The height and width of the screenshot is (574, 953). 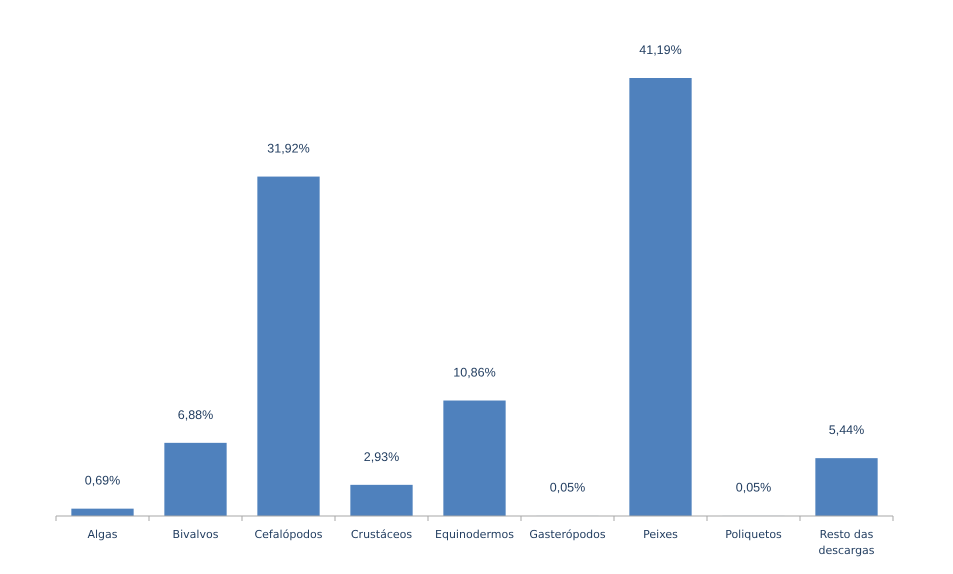 What do you see at coordinates (753, 534) in the screenshot?
I see `x-tick-label: Poliquetos` at bounding box center [753, 534].